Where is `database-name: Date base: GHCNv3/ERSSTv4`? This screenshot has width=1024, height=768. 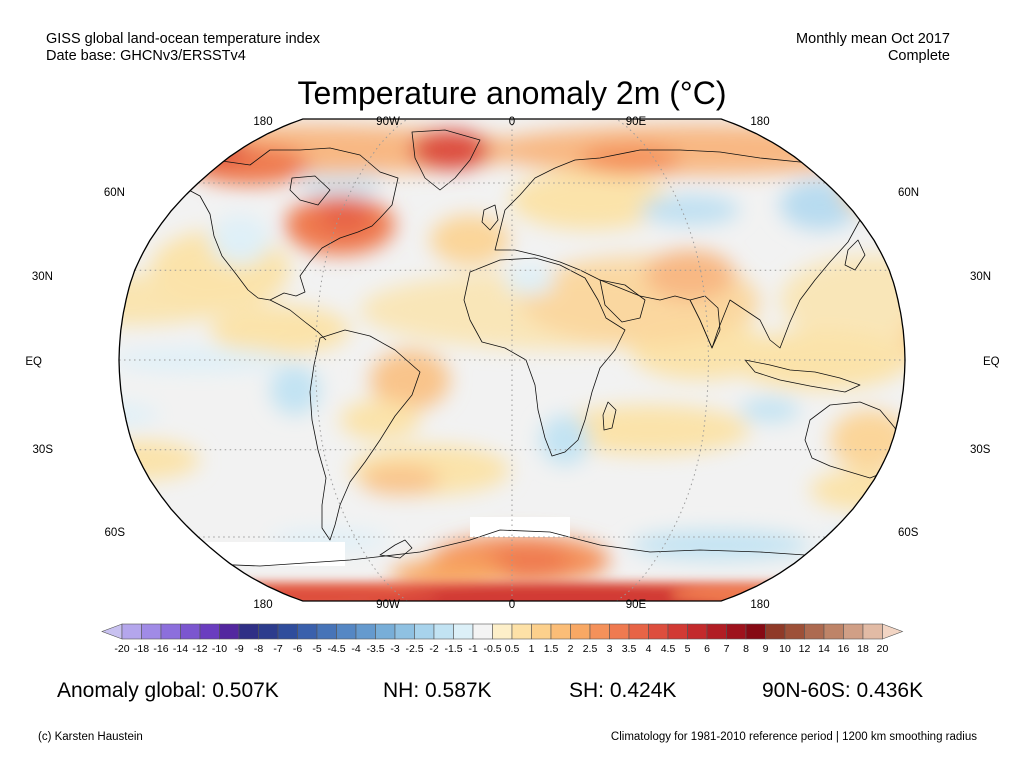
database-name: Date base: GHCNv3/ERSSTv4 is located at coordinates (146, 56).